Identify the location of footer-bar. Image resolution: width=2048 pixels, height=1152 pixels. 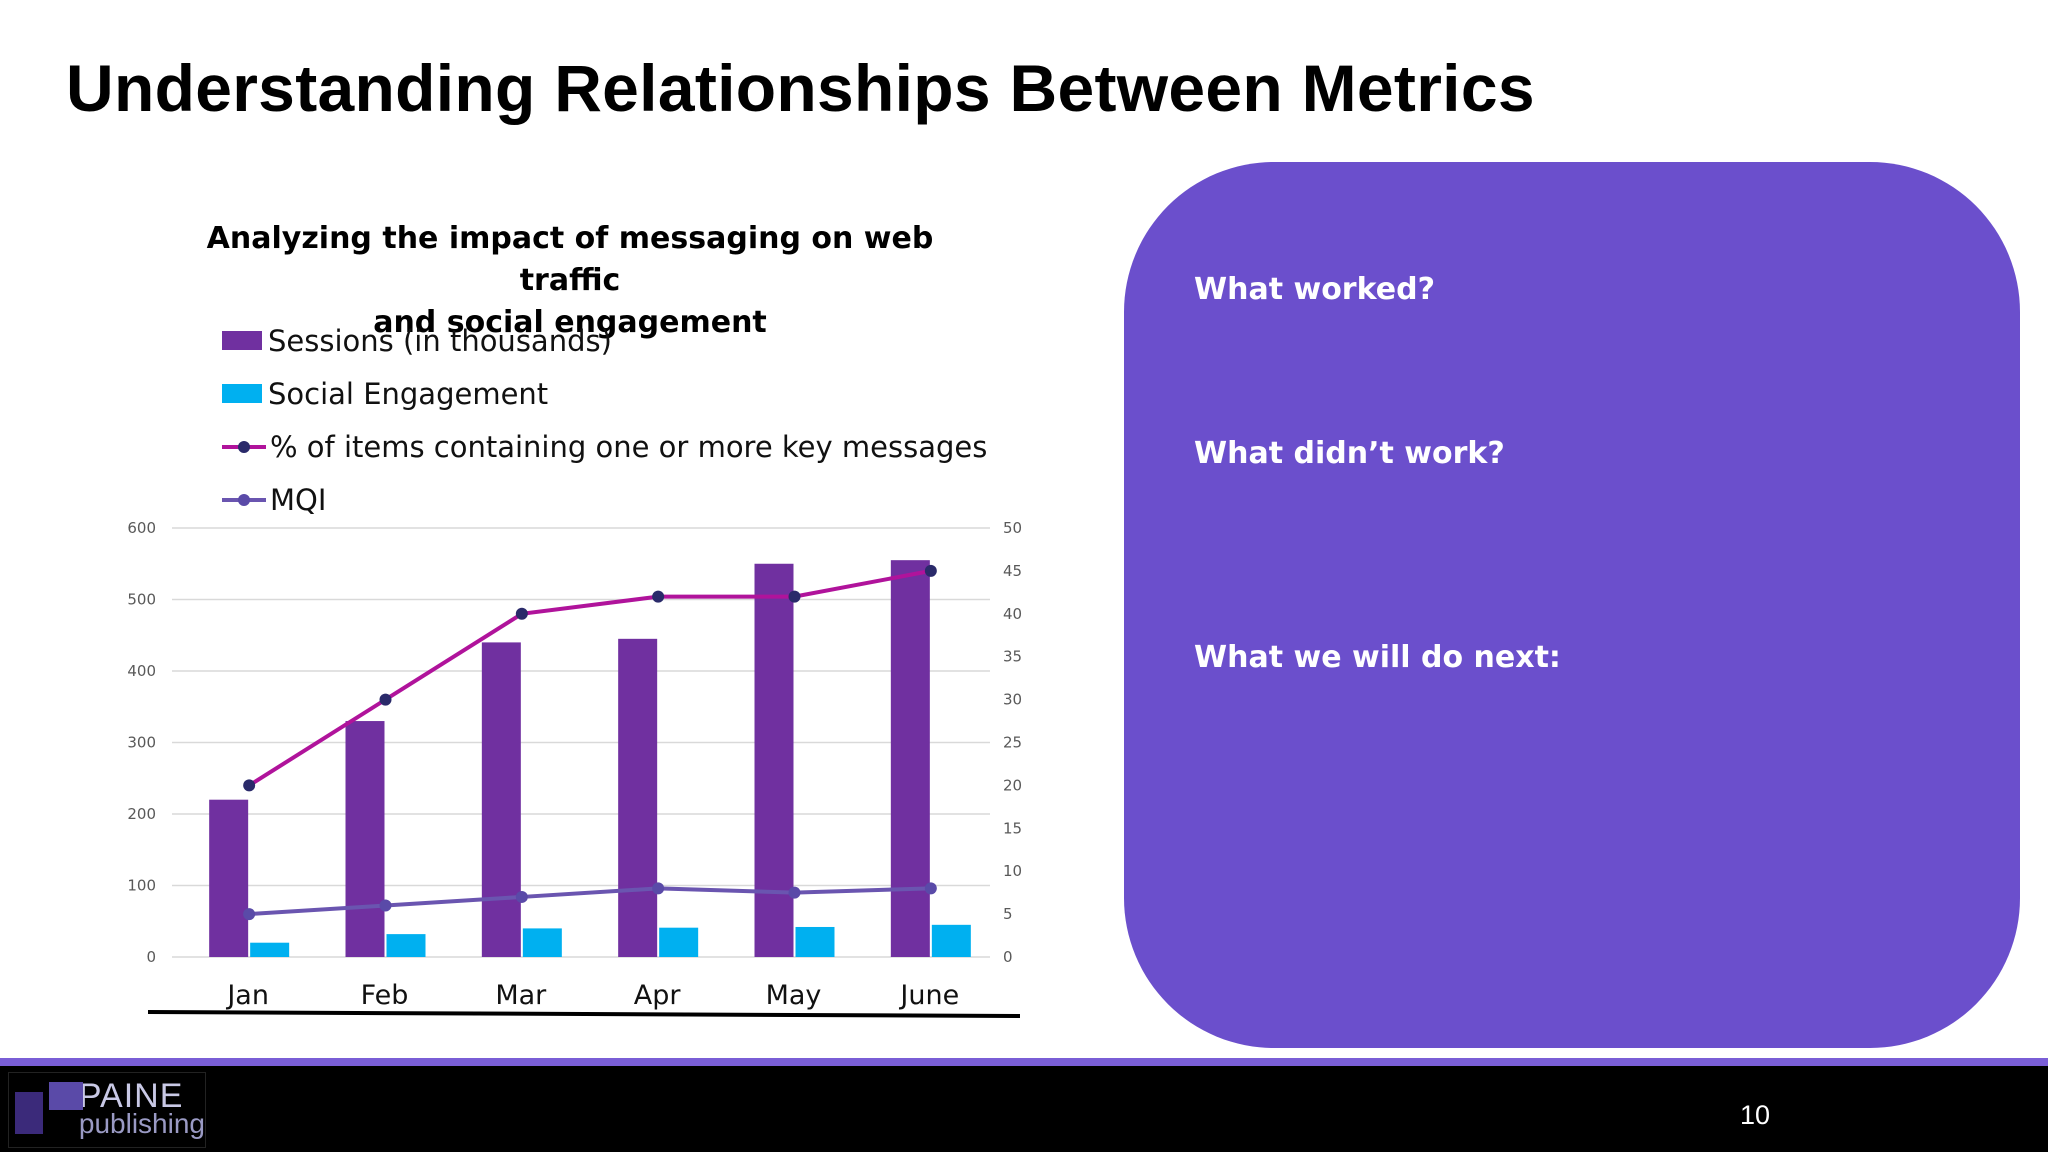
(1024, 1109).